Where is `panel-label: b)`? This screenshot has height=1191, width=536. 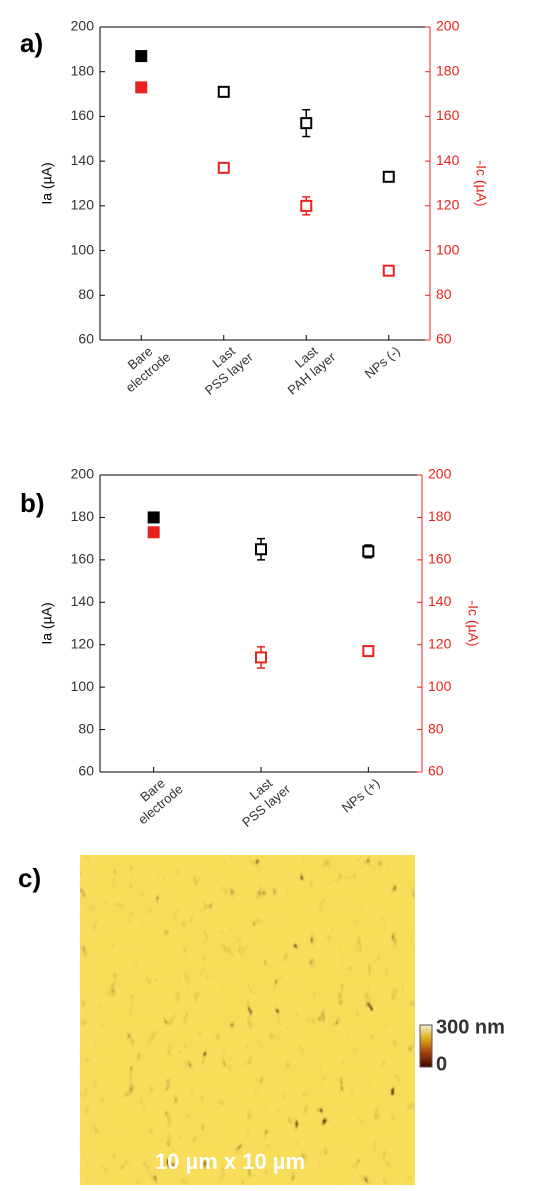 panel-label: b) is located at coordinates (32, 503).